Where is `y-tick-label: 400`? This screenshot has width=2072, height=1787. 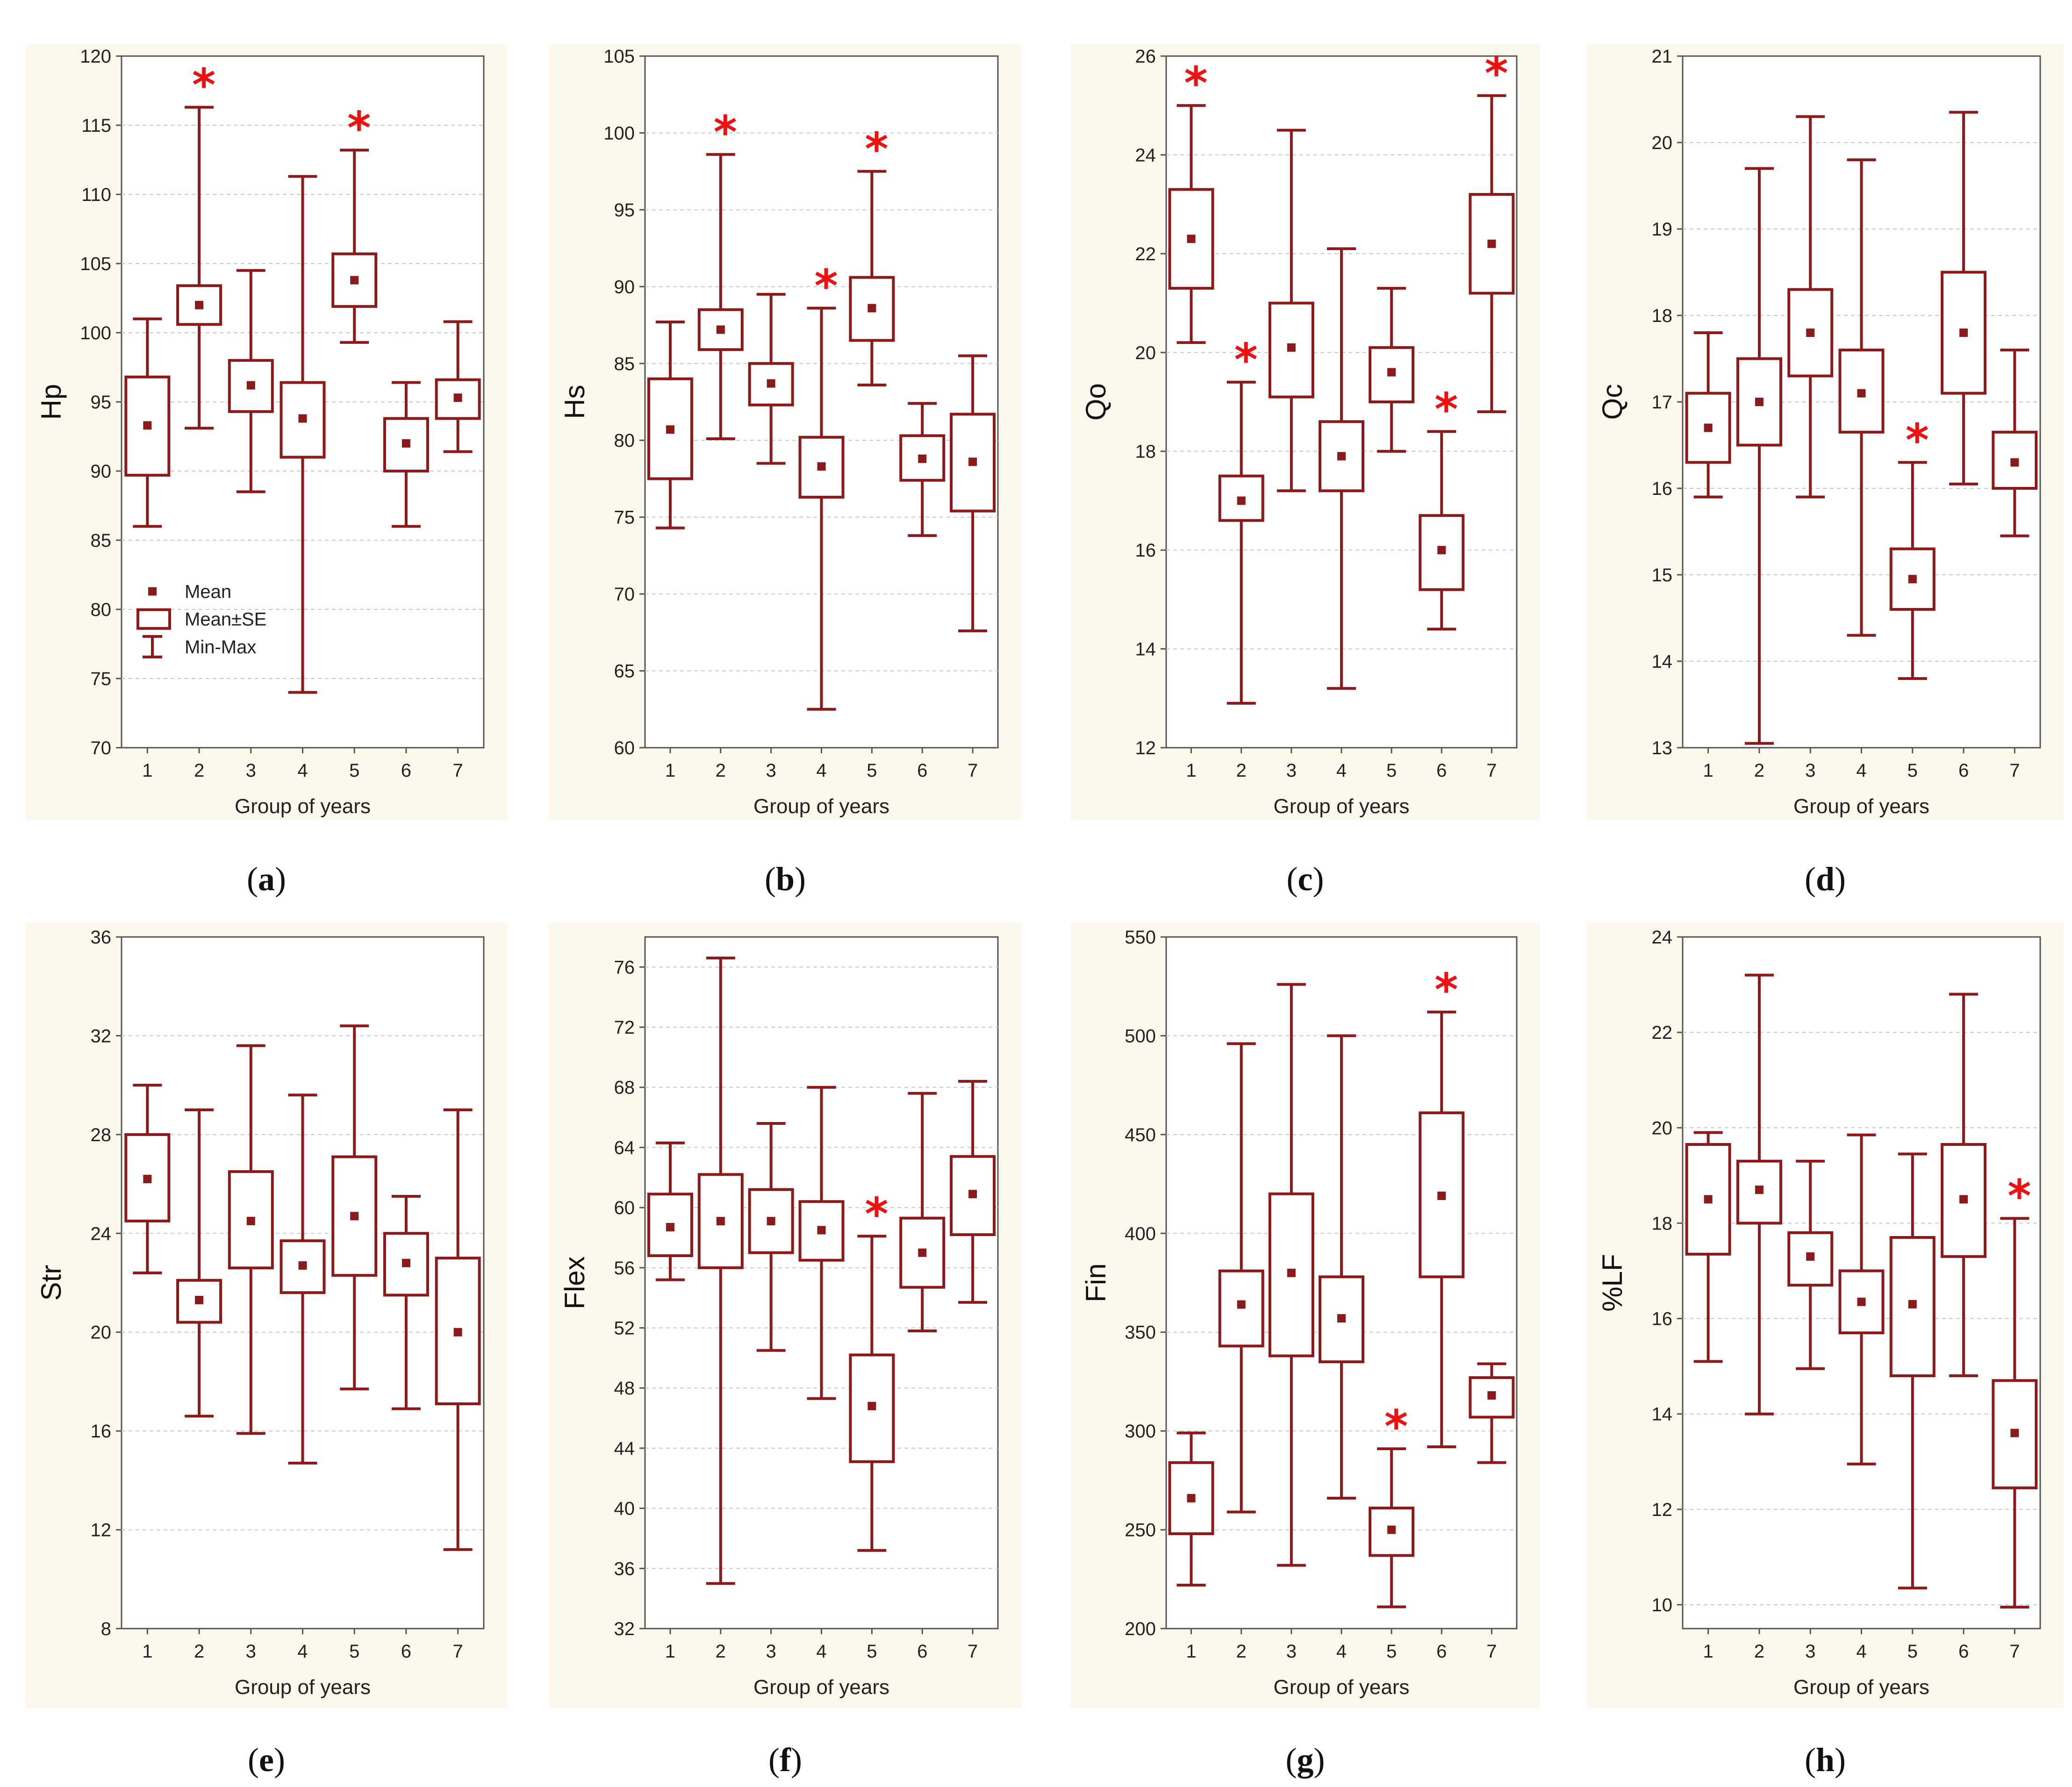
y-tick-label: 400 is located at coordinates (1140, 1233).